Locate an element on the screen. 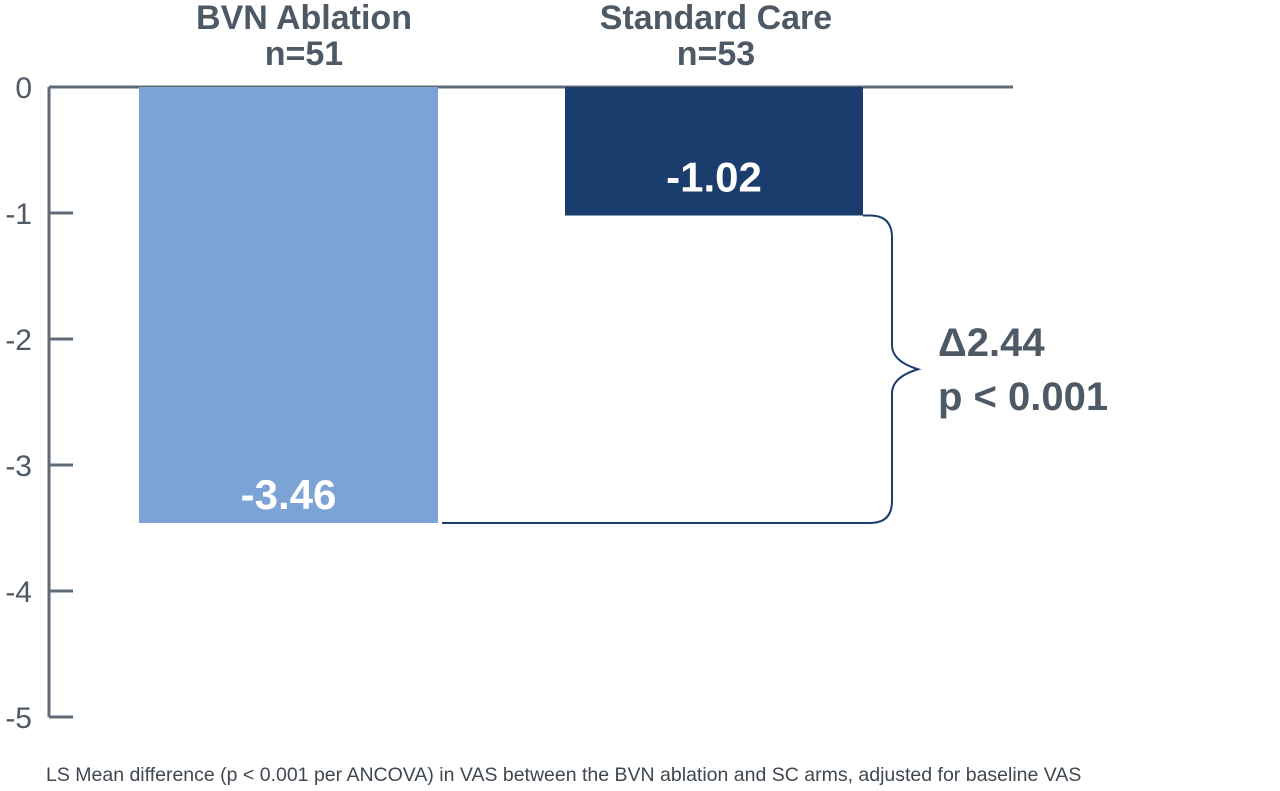  category-n: n=51 is located at coordinates (304, 54).